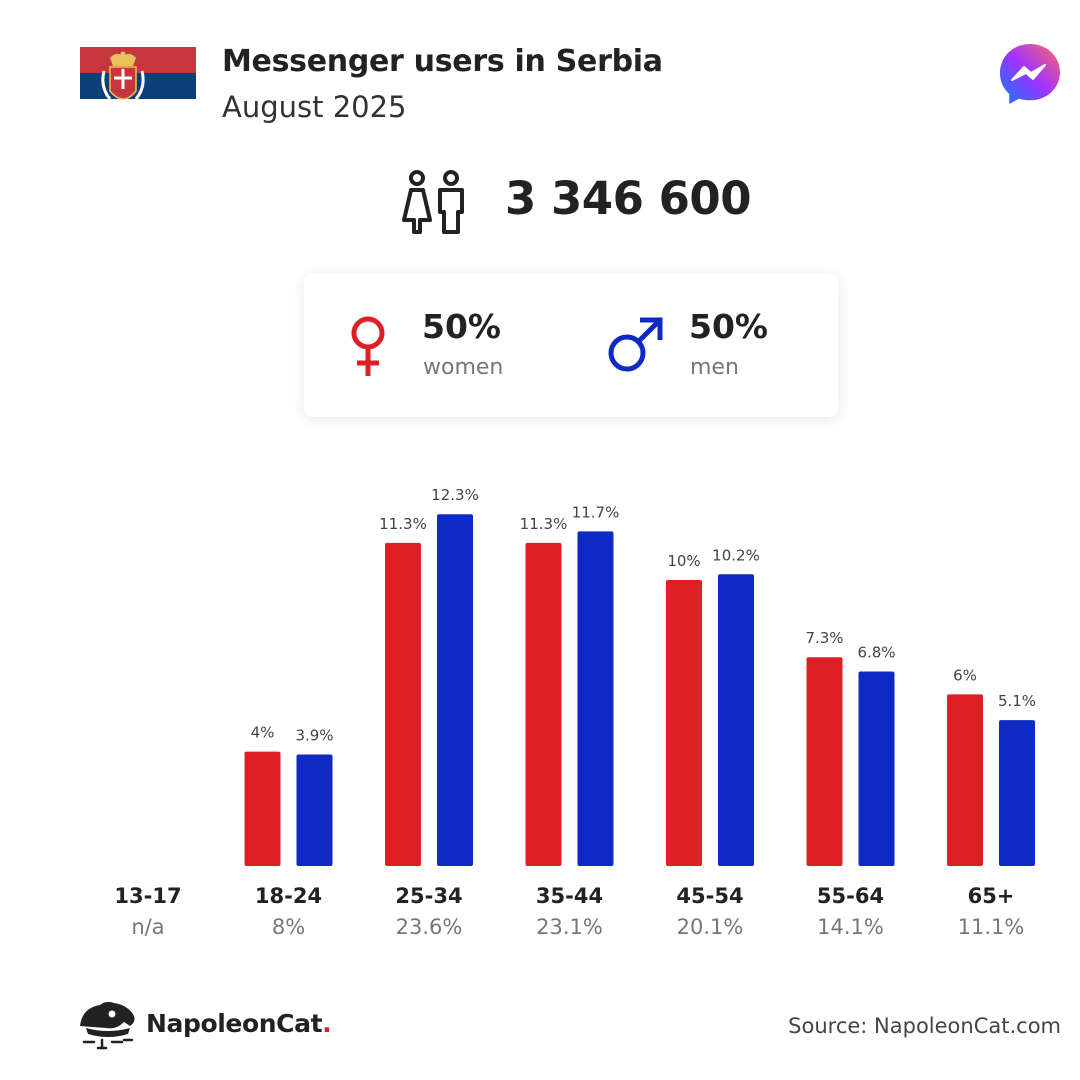 Image resolution: width=1080 pixels, height=1080 pixels. Describe the element at coordinates (924, 1026) in the screenshot. I see `source-note: Source: NapoleonCat.com` at that location.